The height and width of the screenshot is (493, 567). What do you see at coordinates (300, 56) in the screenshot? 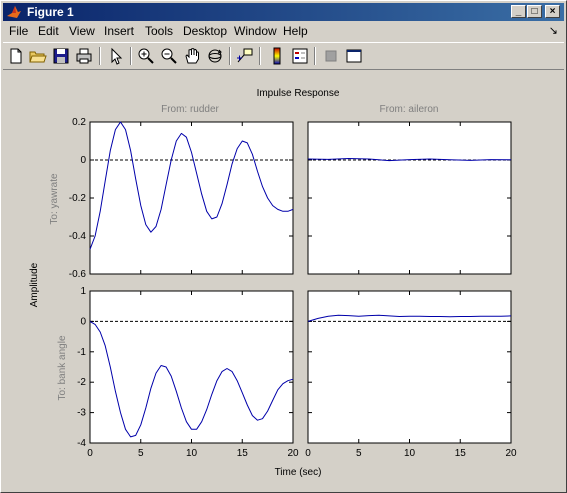
I see `legend-icon` at bounding box center [300, 56].